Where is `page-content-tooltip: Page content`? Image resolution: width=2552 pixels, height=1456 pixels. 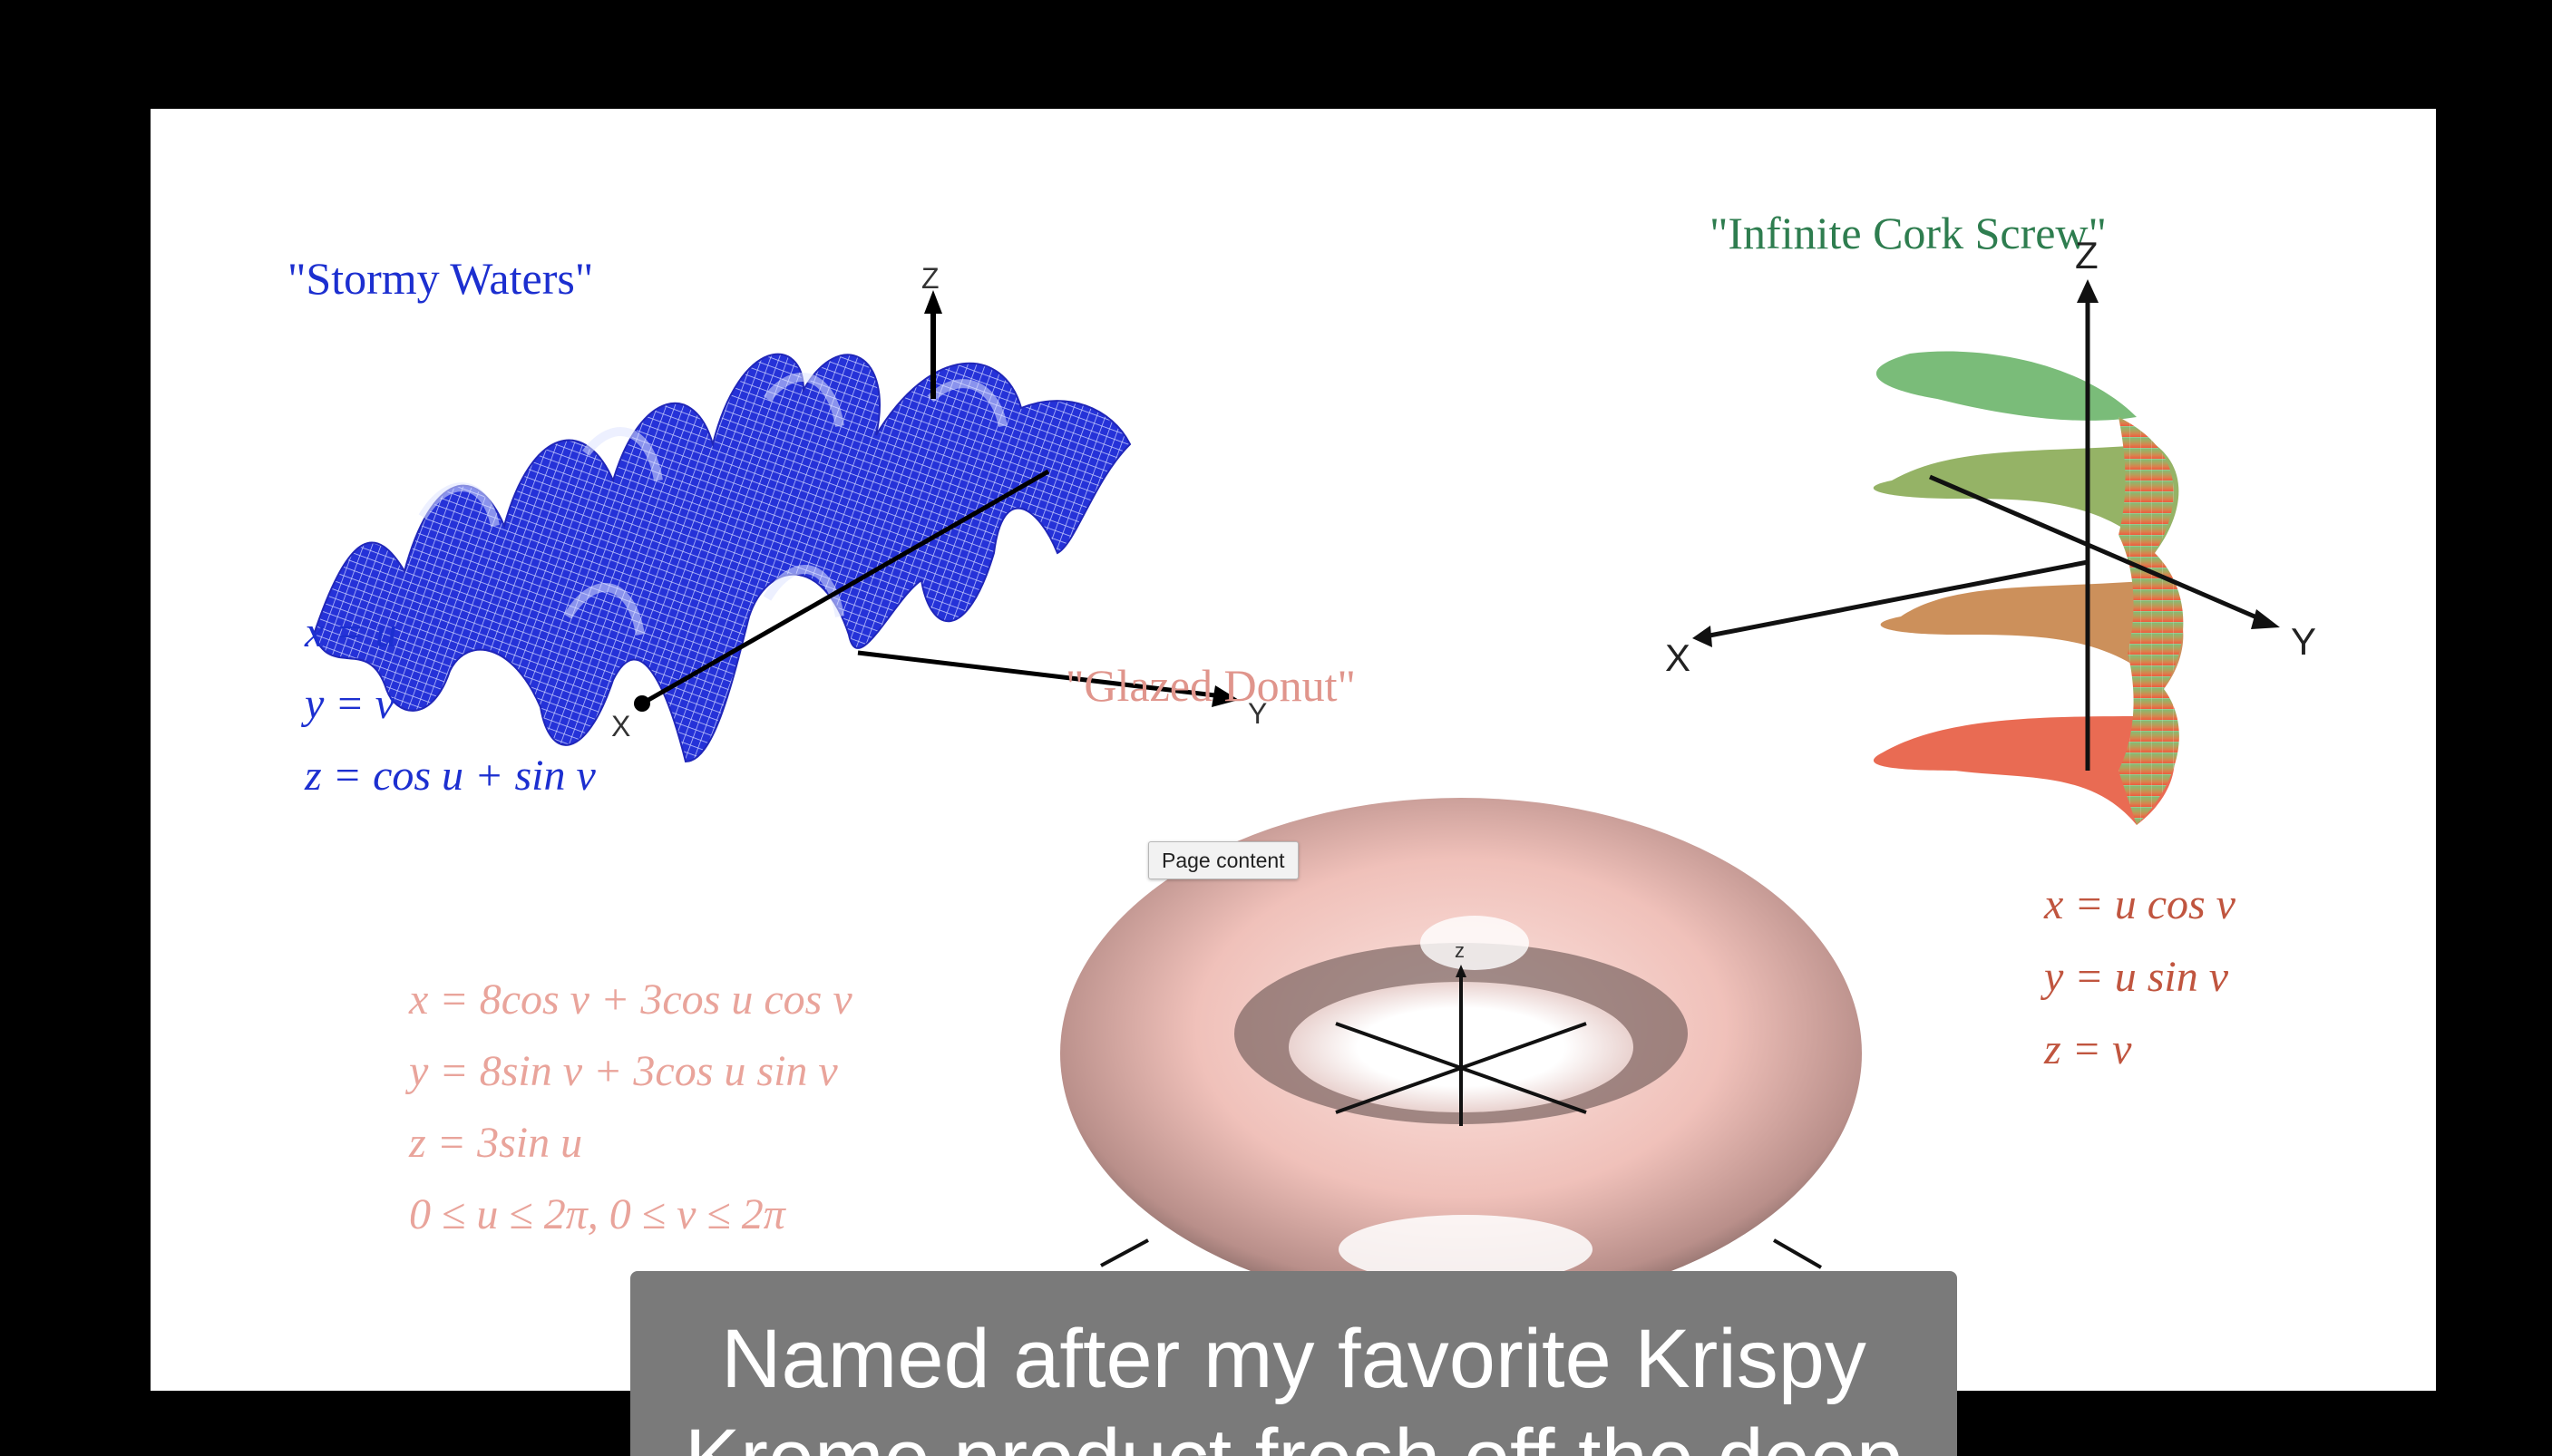
page-content-tooltip: Page content is located at coordinates (1223, 860).